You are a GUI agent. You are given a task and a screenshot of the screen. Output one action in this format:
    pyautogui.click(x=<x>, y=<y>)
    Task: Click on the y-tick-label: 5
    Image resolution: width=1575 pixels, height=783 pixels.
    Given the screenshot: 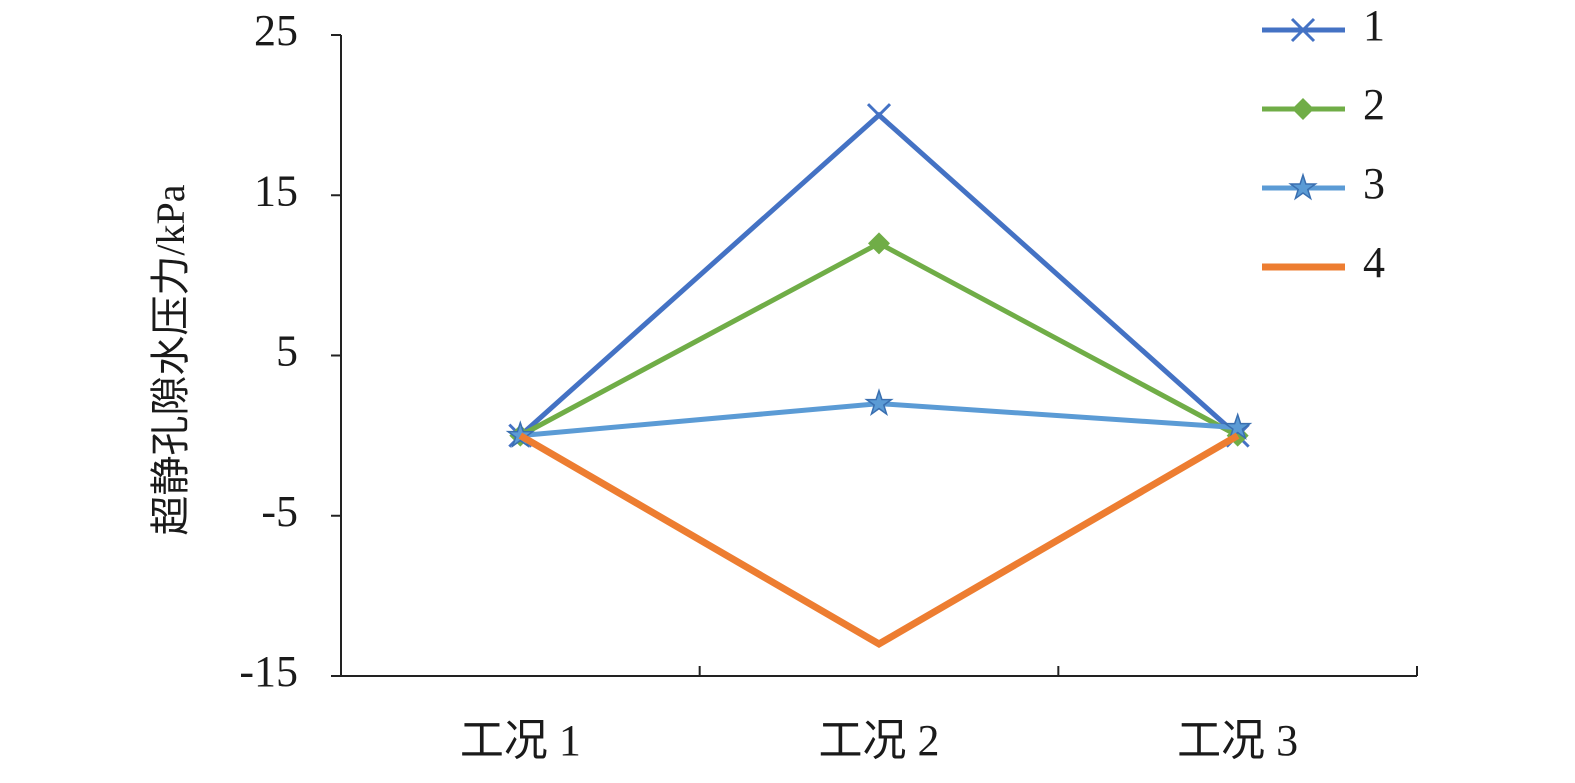 What is the action you would take?
    pyautogui.click(x=287, y=351)
    